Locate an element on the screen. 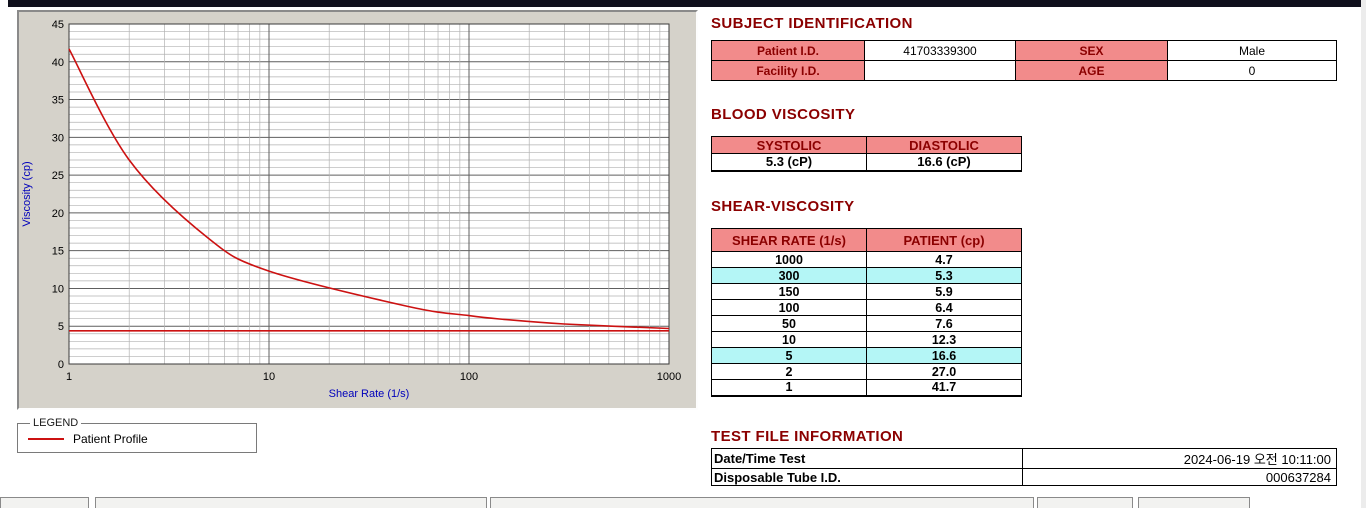  legend-box: LEGEND Patient Profile is located at coordinates (137, 435).